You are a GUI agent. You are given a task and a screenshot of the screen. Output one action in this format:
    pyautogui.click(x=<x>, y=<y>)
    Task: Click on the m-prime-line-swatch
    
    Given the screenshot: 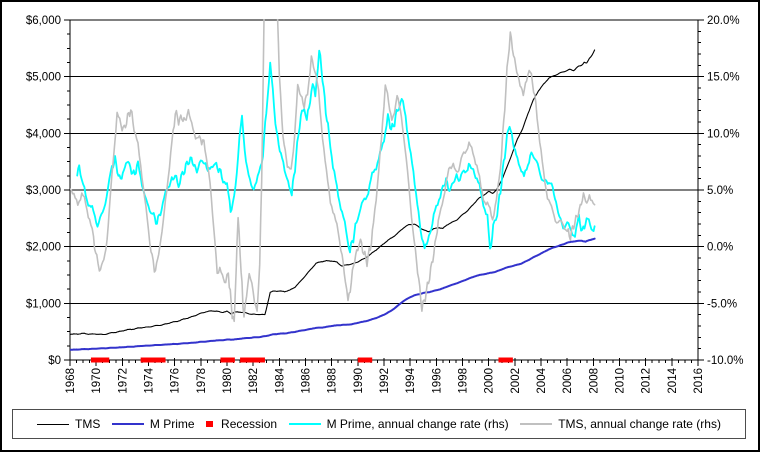 What is the action you would take?
    pyautogui.click(x=127, y=424)
    